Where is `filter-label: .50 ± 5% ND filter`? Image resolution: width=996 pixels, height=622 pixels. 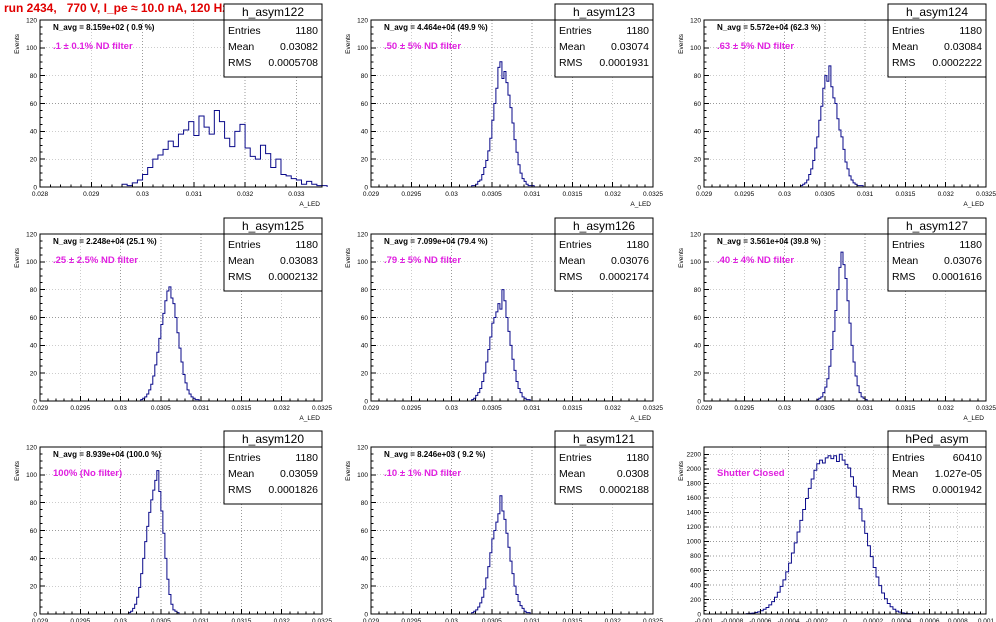
filter-label: .50 ± 5% ND filter is located at coordinates (422, 46).